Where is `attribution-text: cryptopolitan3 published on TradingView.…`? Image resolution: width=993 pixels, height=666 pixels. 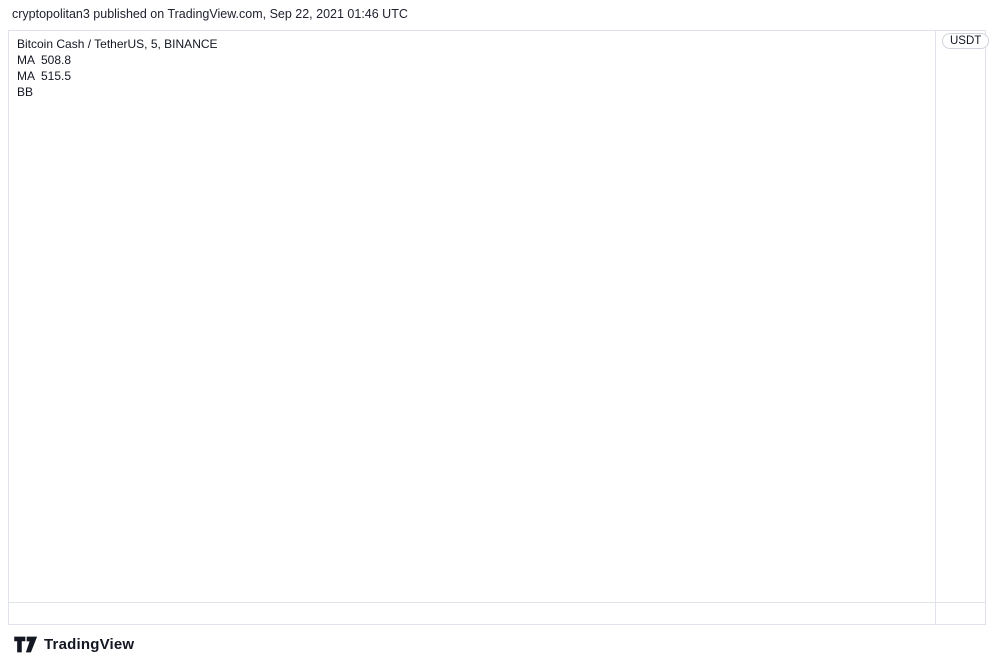 attribution-text: cryptopolitan3 published on TradingView.… is located at coordinates (210, 14).